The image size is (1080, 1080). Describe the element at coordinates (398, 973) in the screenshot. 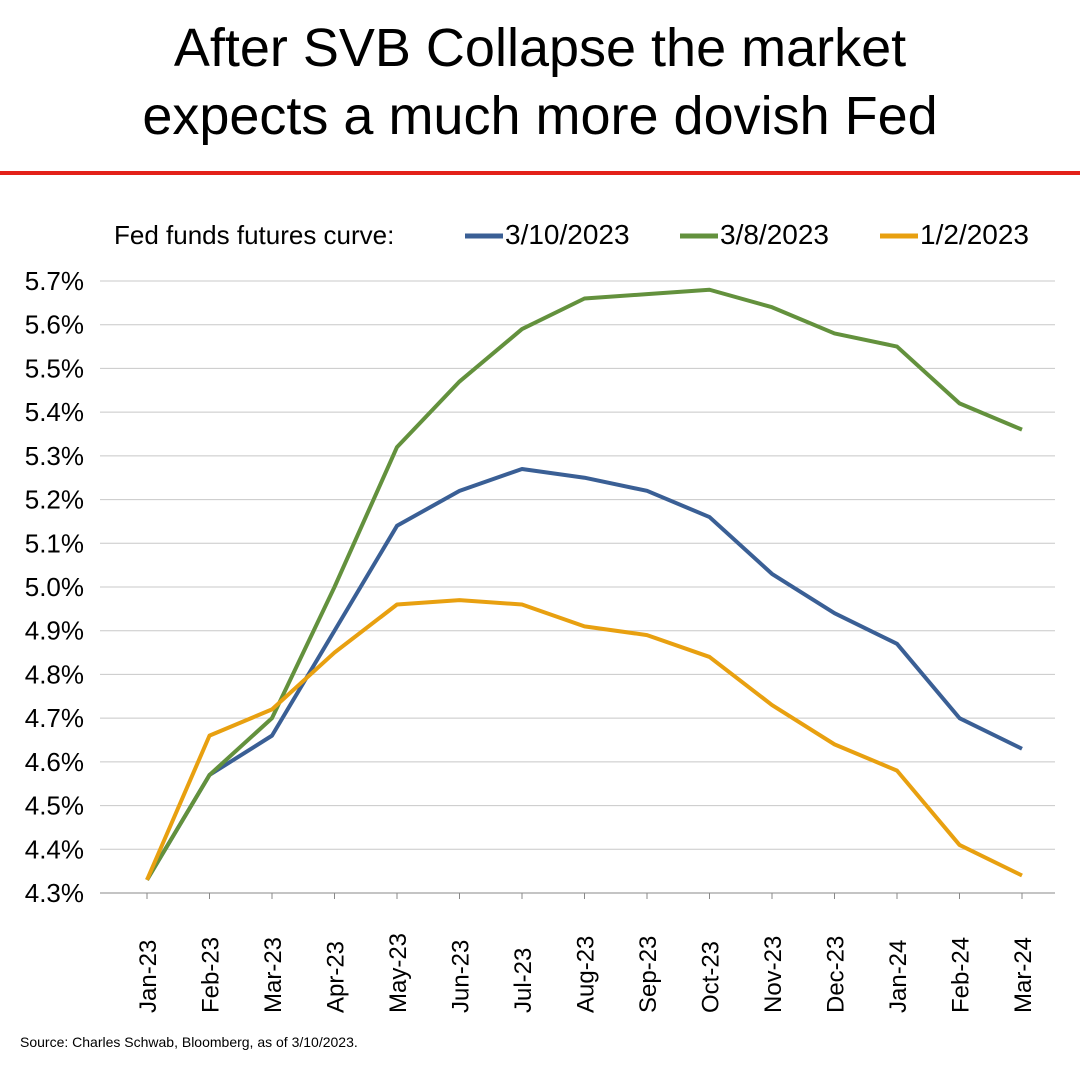

I see `x-tick-label: May-23` at that location.